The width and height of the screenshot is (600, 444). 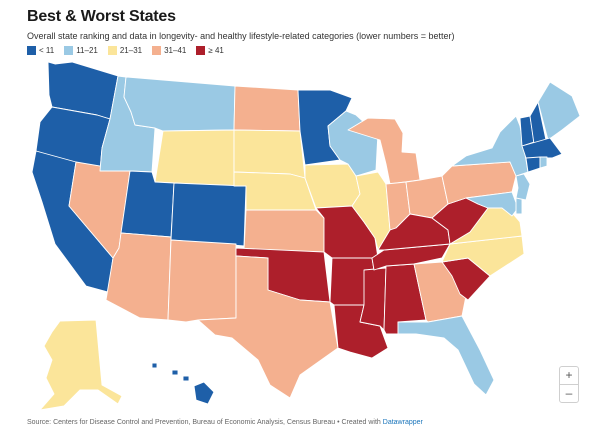 I want to click on legend-item: 31–41, so click(x=169, y=50).